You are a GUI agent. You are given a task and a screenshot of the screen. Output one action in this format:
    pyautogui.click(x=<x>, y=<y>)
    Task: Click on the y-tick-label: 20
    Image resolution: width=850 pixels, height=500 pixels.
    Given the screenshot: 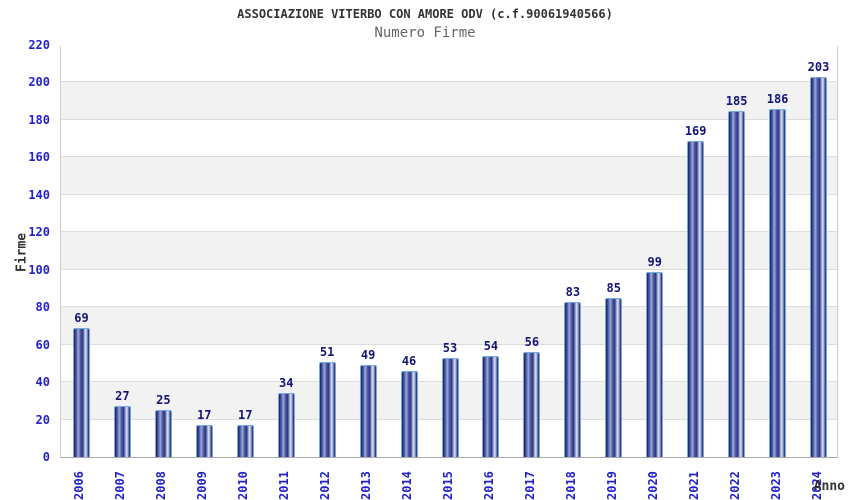 What is the action you would take?
    pyautogui.click(x=42, y=419)
    